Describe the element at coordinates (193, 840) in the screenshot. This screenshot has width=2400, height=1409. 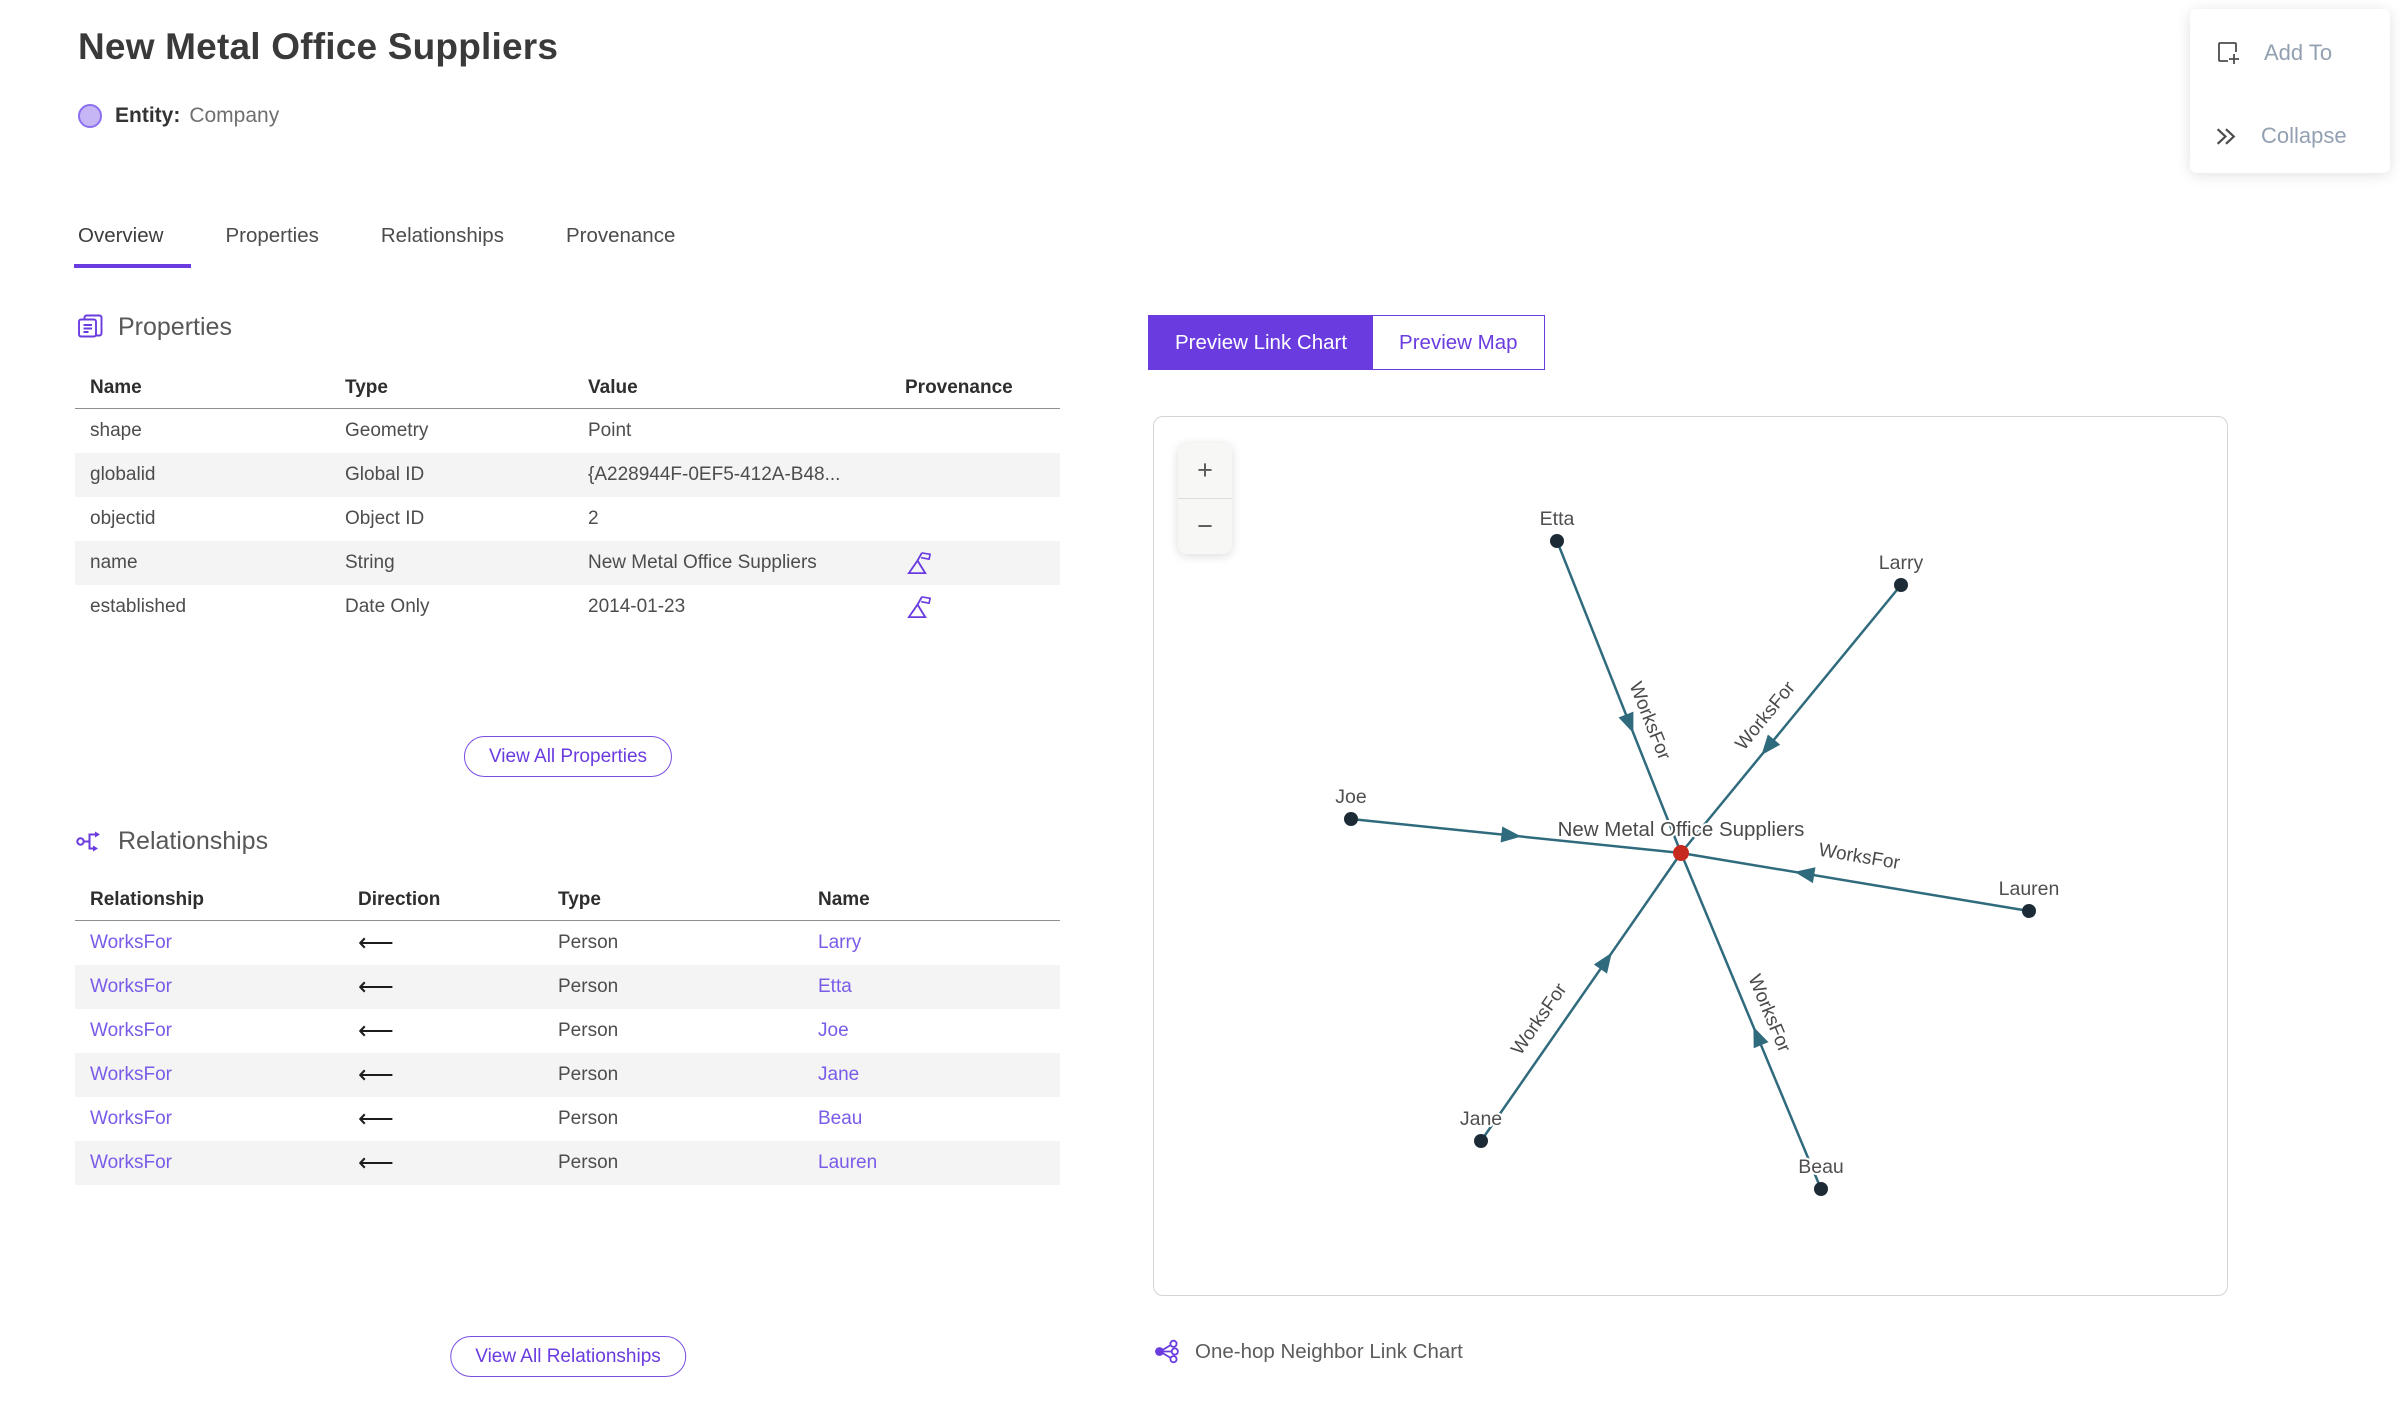
I see `relationships-section-title: Relationships` at that location.